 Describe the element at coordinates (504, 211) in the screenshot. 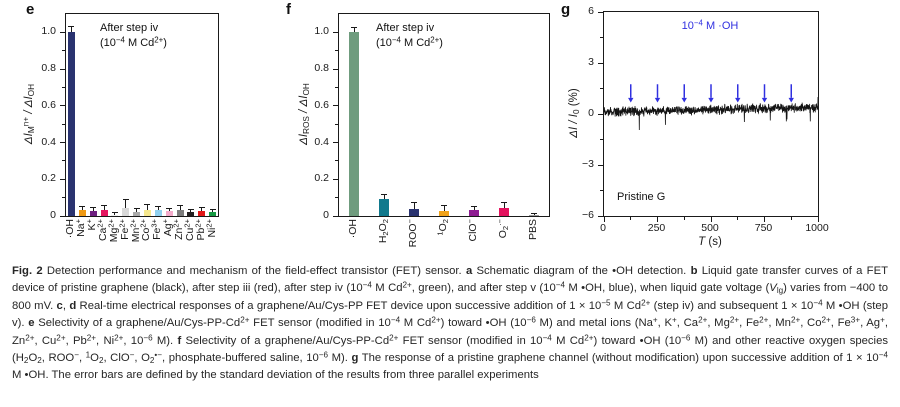

I see `bar-O2·−` at that location.